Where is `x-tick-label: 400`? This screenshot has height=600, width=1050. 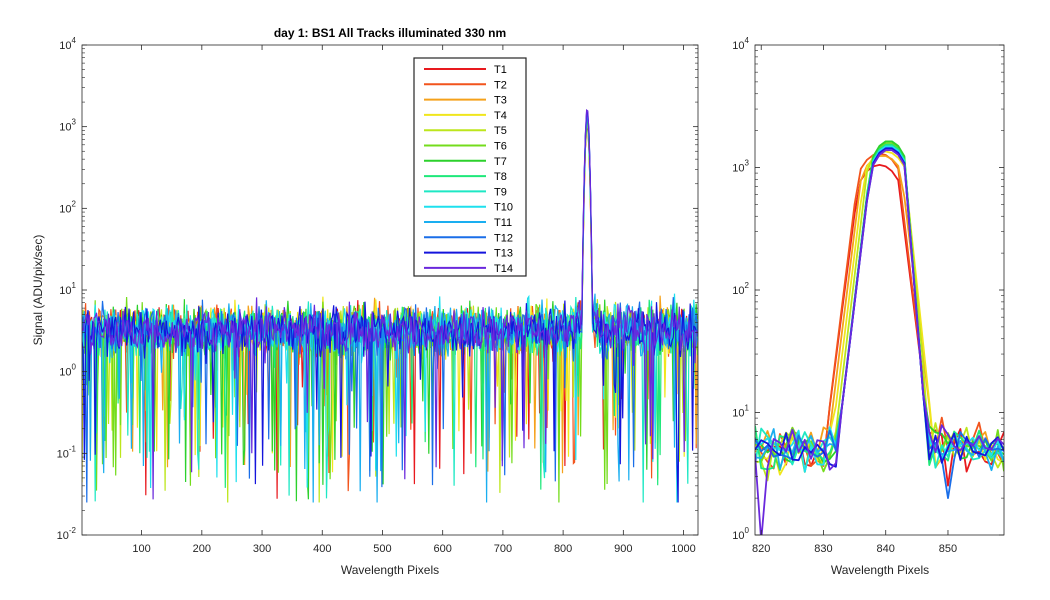
x-tick-label: 400 is located at coordinates (322, 549).